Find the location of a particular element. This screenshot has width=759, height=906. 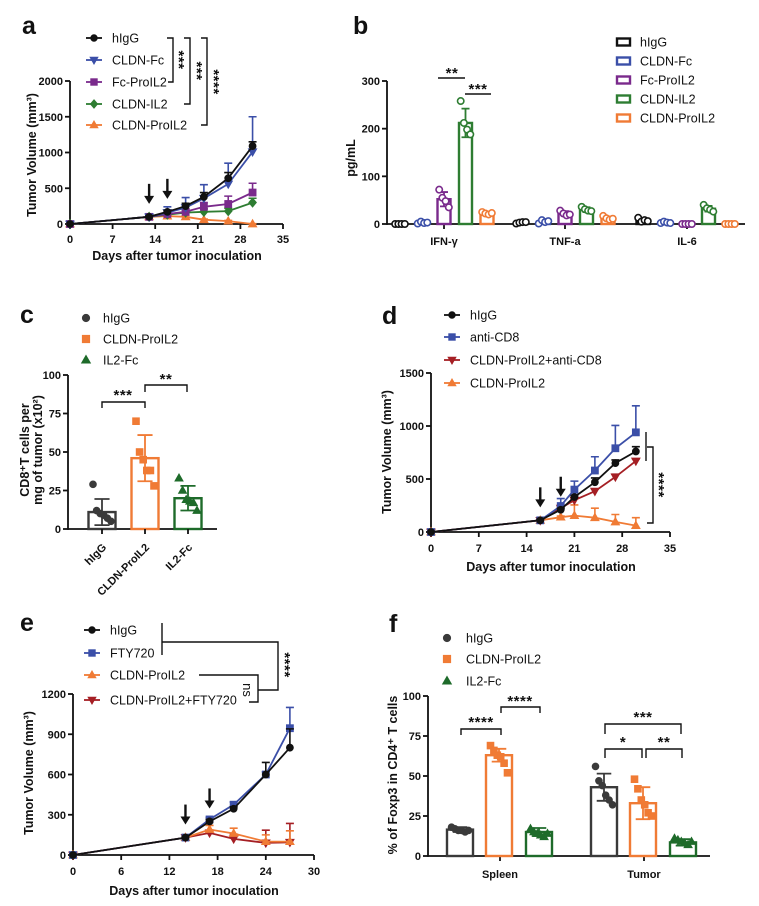

x-tick-label: Tumor is located at coordinates (644, 875).